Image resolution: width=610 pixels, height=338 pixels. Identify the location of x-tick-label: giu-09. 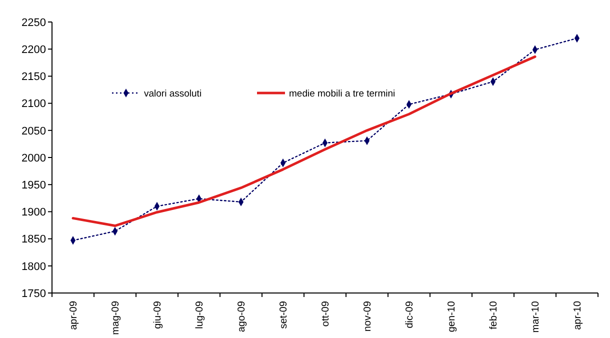
(158, 314).